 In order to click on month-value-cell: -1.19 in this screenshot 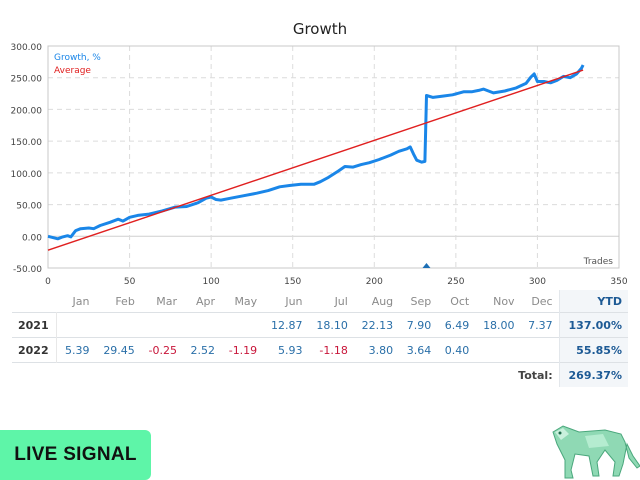, I will do `click(242, 350)`.